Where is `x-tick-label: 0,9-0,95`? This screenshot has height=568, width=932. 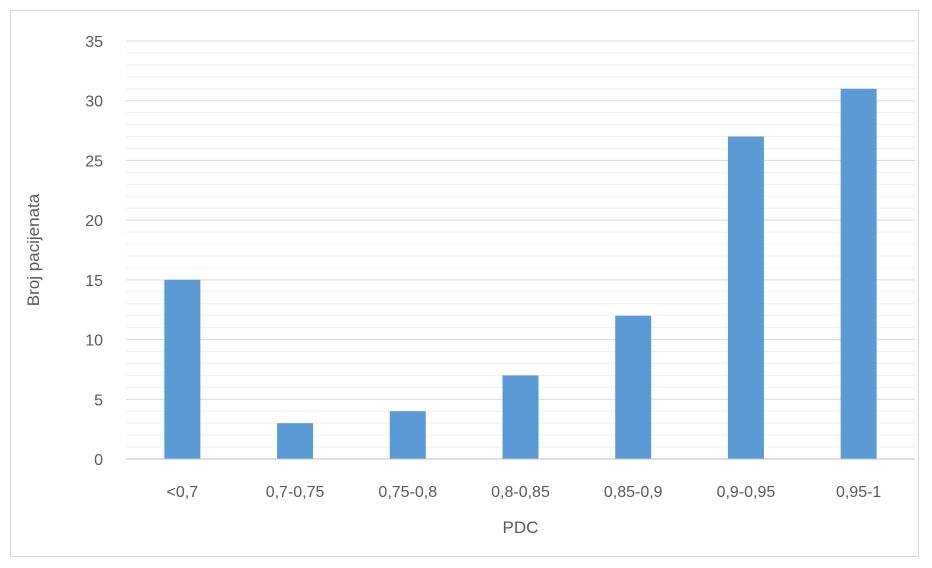 x-tick-label: 0,9-0,95 is located at coordinates (746, 492).